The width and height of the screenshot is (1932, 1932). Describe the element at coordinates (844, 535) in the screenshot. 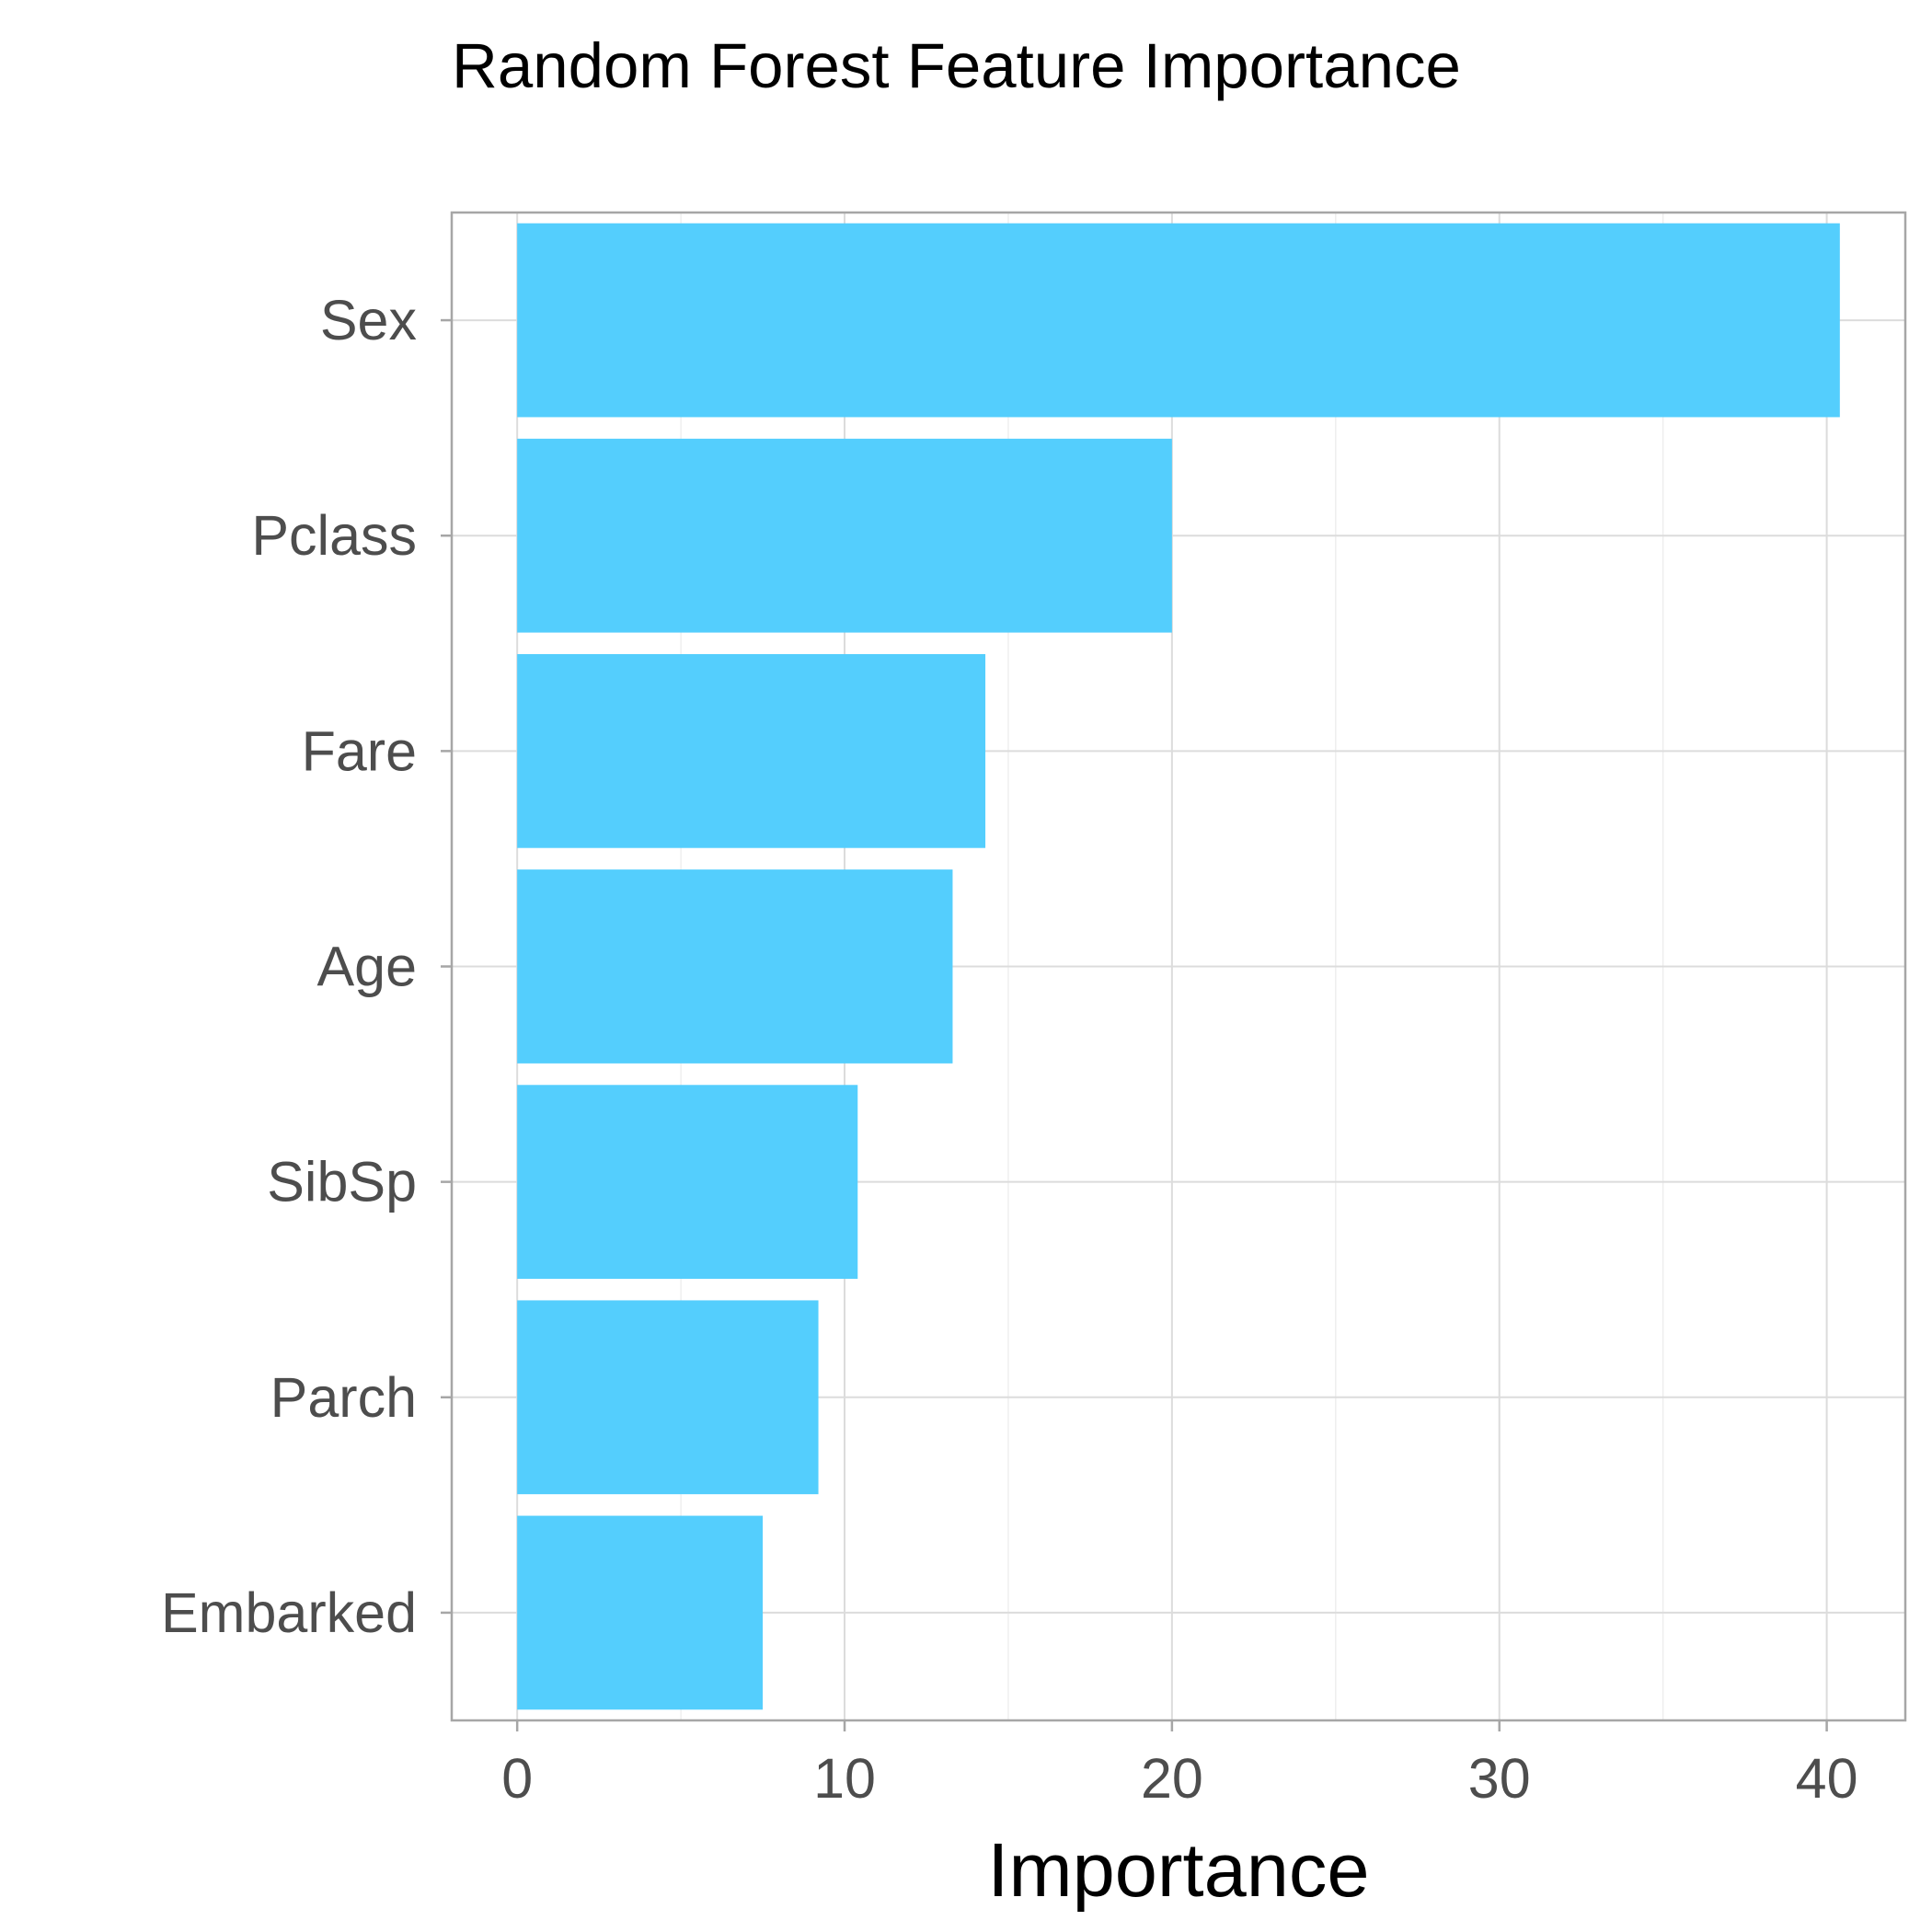

I see `bar-pclass` at that location.